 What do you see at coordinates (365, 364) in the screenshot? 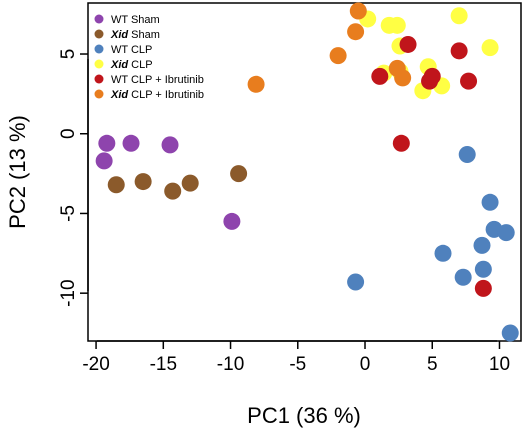
I see `x-tick-label: 0` at bounding box center [365, 364].